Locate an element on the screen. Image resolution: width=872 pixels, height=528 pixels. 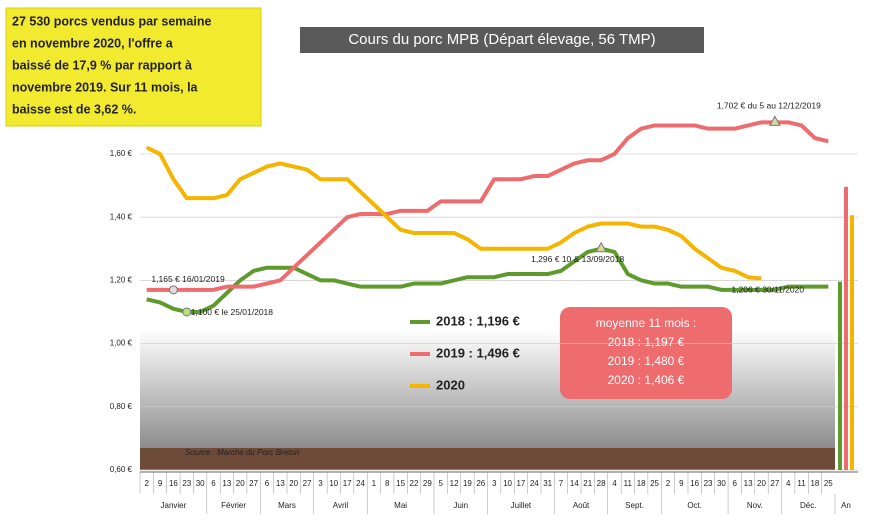
y-tick-label: 0,80 € is located at coordinates (121, 406).